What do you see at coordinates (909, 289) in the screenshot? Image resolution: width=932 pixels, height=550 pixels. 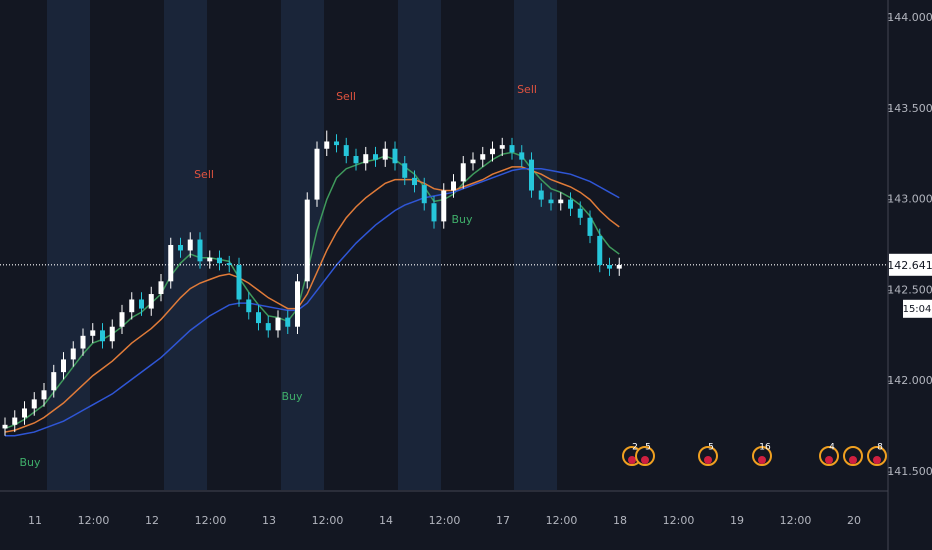 I see `y-tick-label: 142.500` at bounding box center [909, 289].